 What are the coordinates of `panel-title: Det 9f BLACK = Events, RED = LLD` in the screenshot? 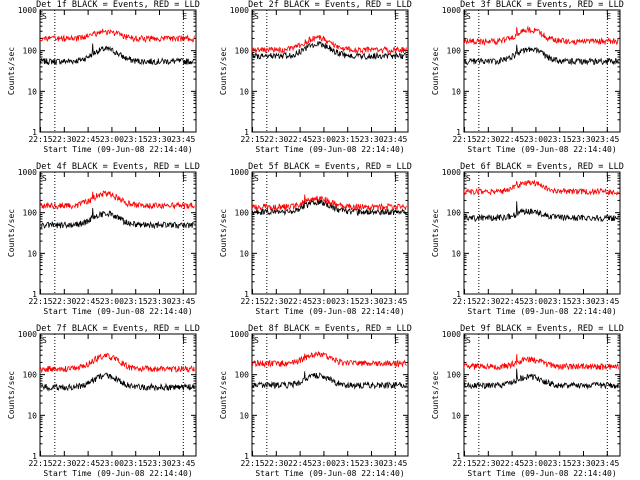 It's located at (542, 329).